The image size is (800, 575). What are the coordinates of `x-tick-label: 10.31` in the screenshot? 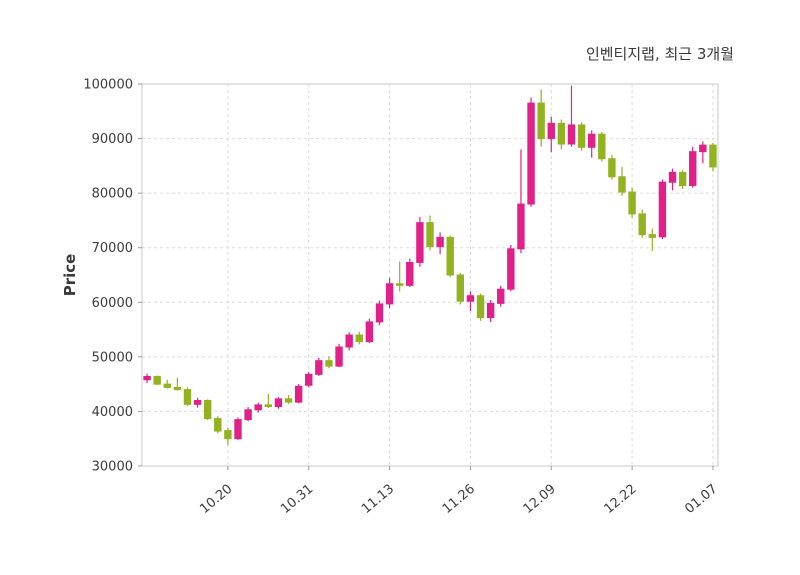 It's located at (297, 499).